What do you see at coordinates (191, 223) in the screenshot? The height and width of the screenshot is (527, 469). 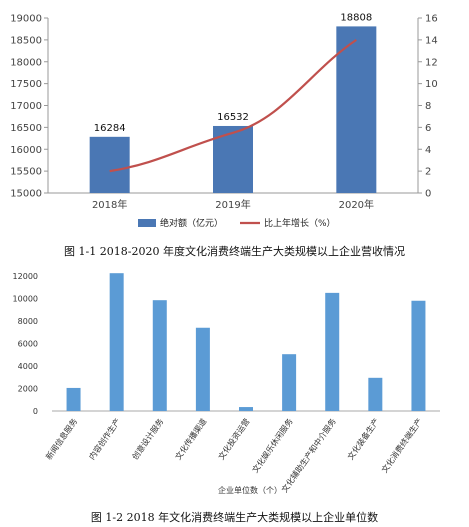 I see `legend-bar-label: 绝对额（亿元）` at bounding box center [191, 223].